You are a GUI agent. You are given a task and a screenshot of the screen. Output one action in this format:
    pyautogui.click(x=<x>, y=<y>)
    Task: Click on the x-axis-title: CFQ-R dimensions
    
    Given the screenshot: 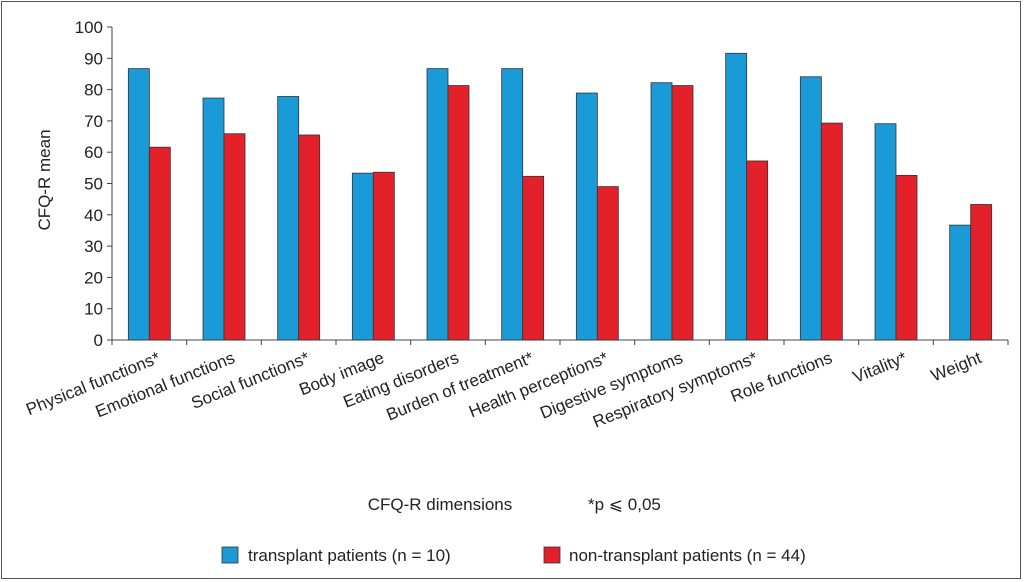 What is the action you would take?
    pyautogui.click(x=440, y=504)
    